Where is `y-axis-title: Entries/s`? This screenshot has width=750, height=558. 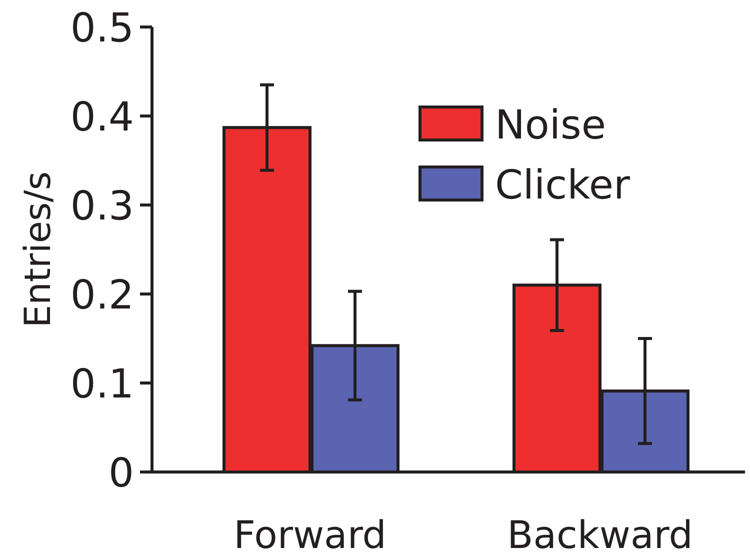
y-axis-title: Entries/s is located at coordinates (38, 249).